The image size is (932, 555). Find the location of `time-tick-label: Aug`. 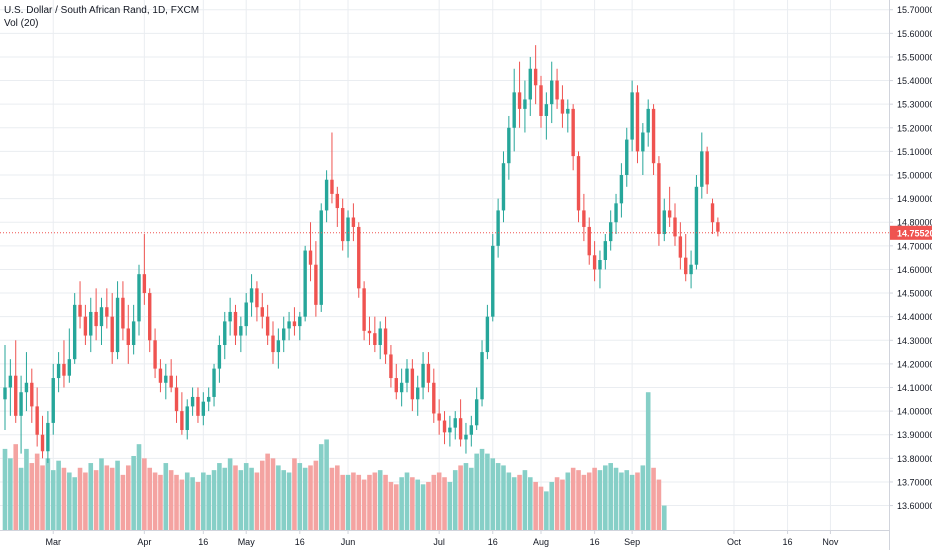

time-tick-label: Aug is located at coordinates (541, 542).